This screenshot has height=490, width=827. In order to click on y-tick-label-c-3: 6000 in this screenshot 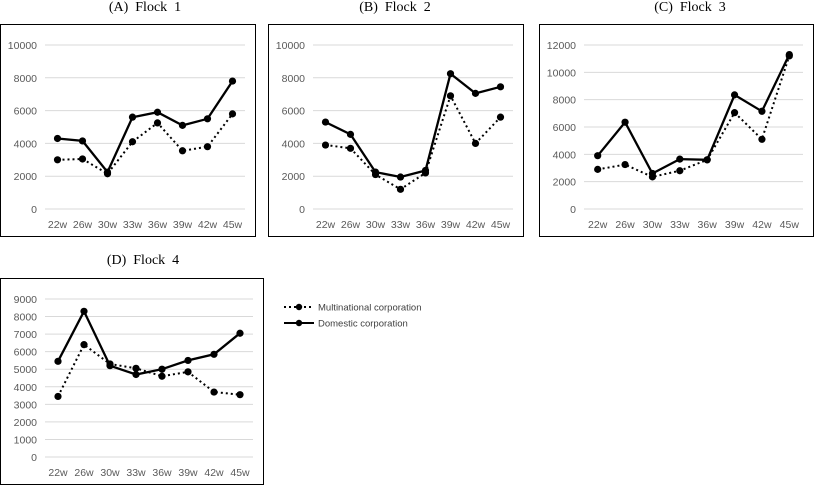, I will do `click(565, 128)`.